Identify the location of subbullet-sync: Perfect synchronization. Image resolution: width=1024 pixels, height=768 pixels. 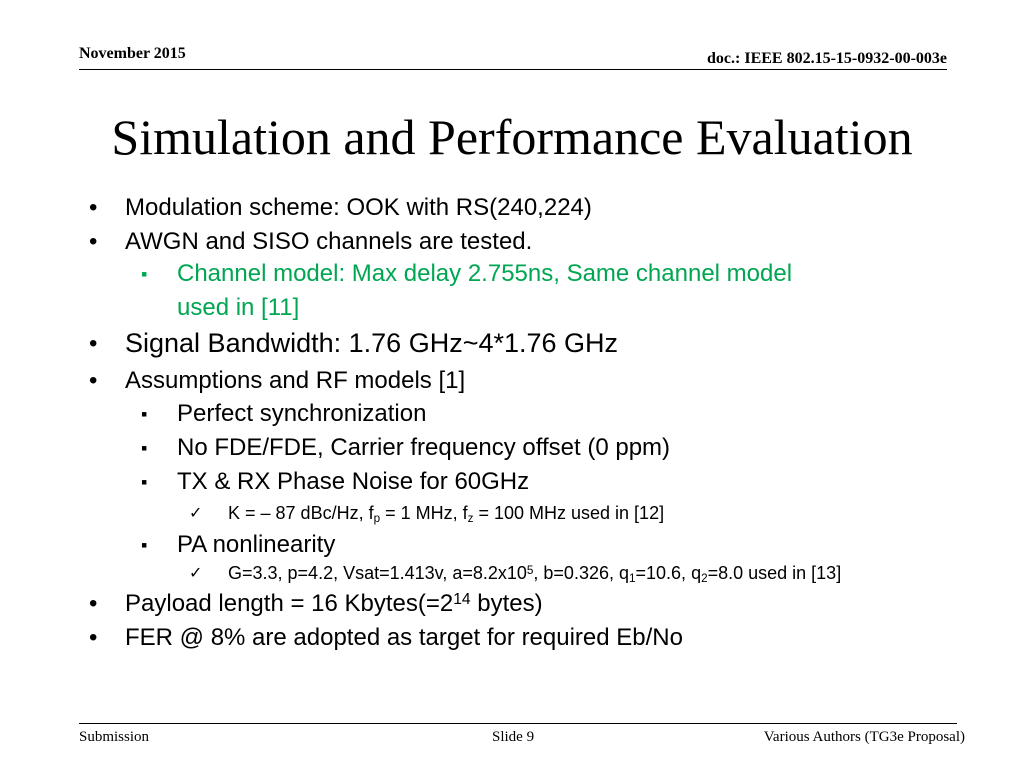
(302, 413).